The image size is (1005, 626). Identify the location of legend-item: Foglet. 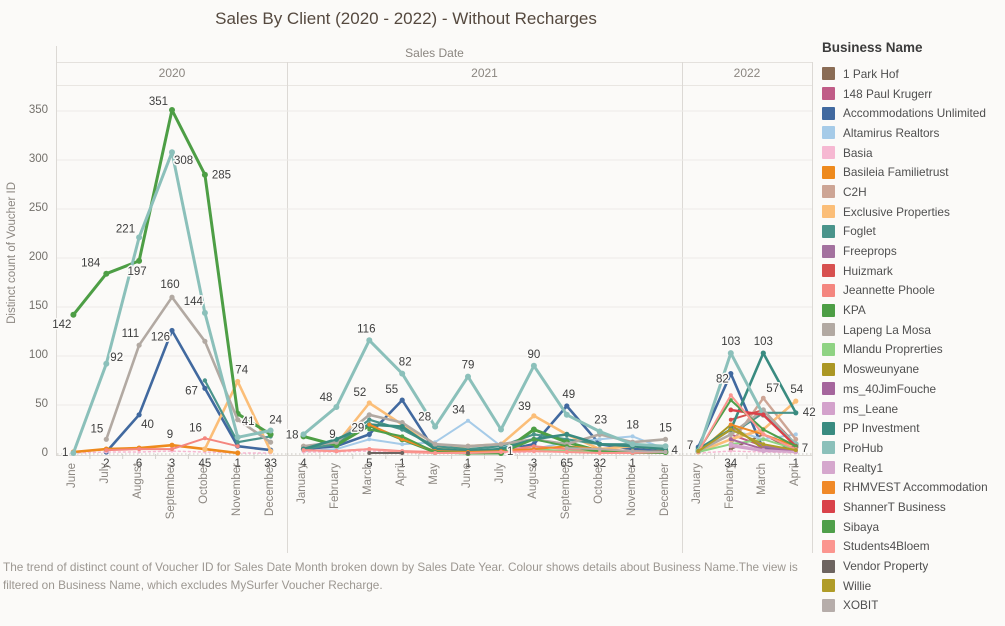
(913, 232).